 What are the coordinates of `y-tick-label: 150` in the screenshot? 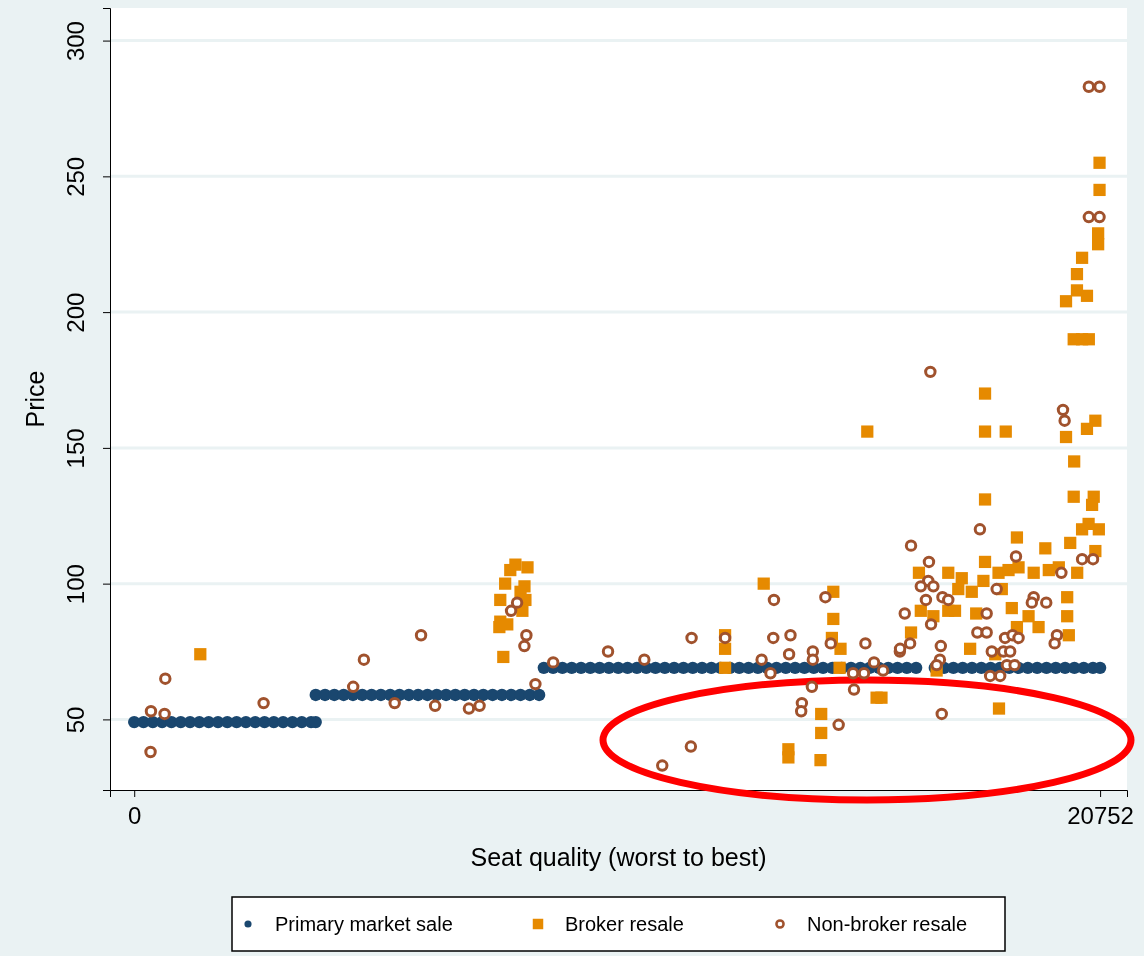 It's located at (75, 448).